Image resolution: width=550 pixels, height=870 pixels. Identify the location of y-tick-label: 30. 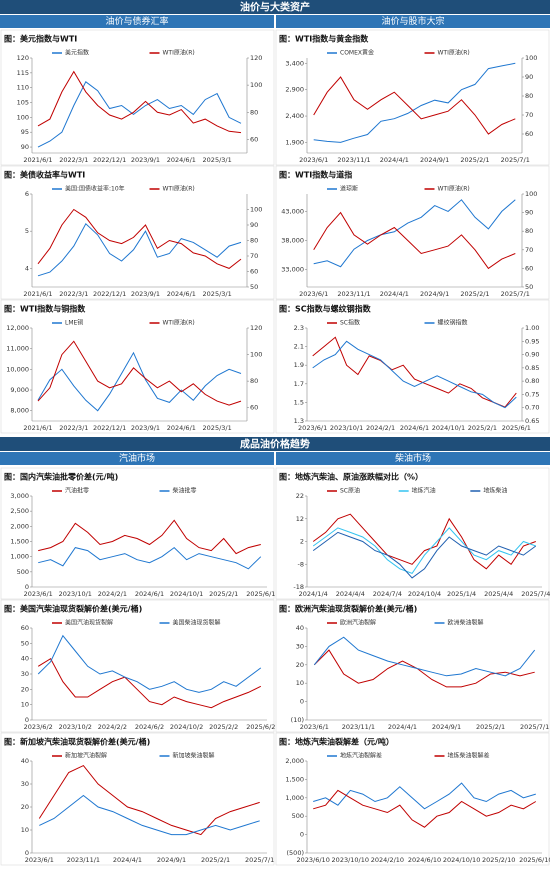
(25, 784).